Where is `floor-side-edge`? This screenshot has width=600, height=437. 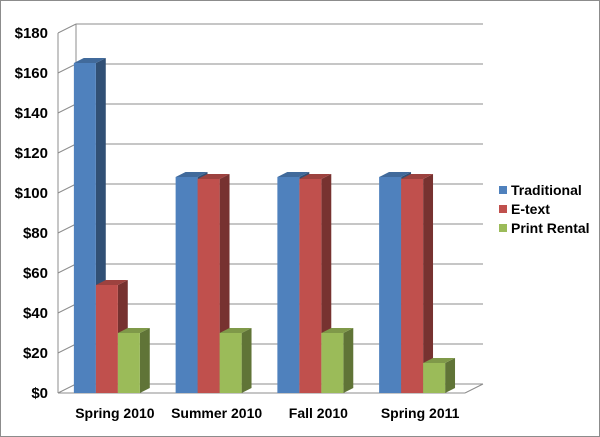 floor-side-edge is located at coordinates (474, 388).